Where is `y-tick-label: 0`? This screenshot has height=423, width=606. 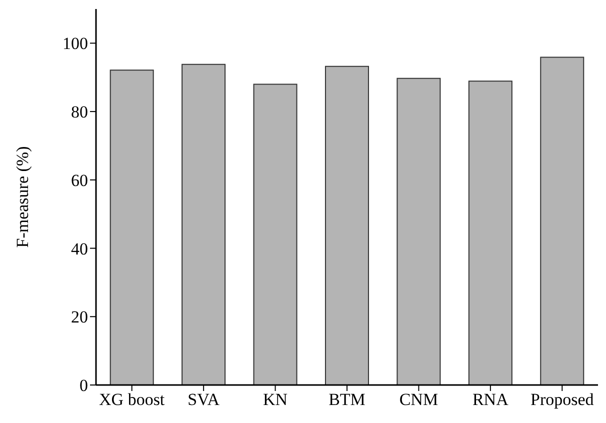
y-tick-label: 0 is located at coordinates (84, 386).